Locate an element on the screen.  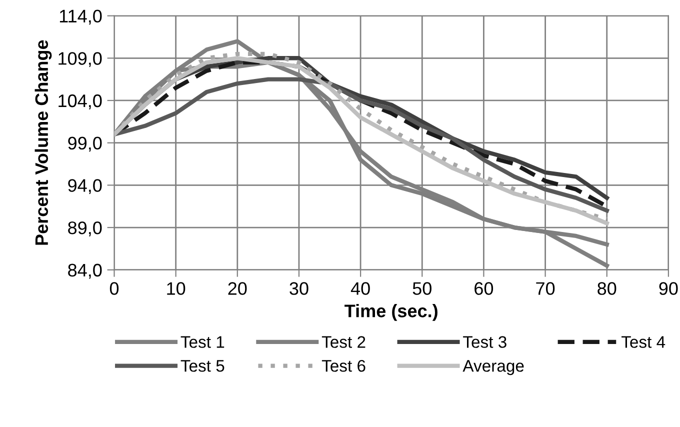
x-tick-label: 70 is located at coordinates (545, 288).